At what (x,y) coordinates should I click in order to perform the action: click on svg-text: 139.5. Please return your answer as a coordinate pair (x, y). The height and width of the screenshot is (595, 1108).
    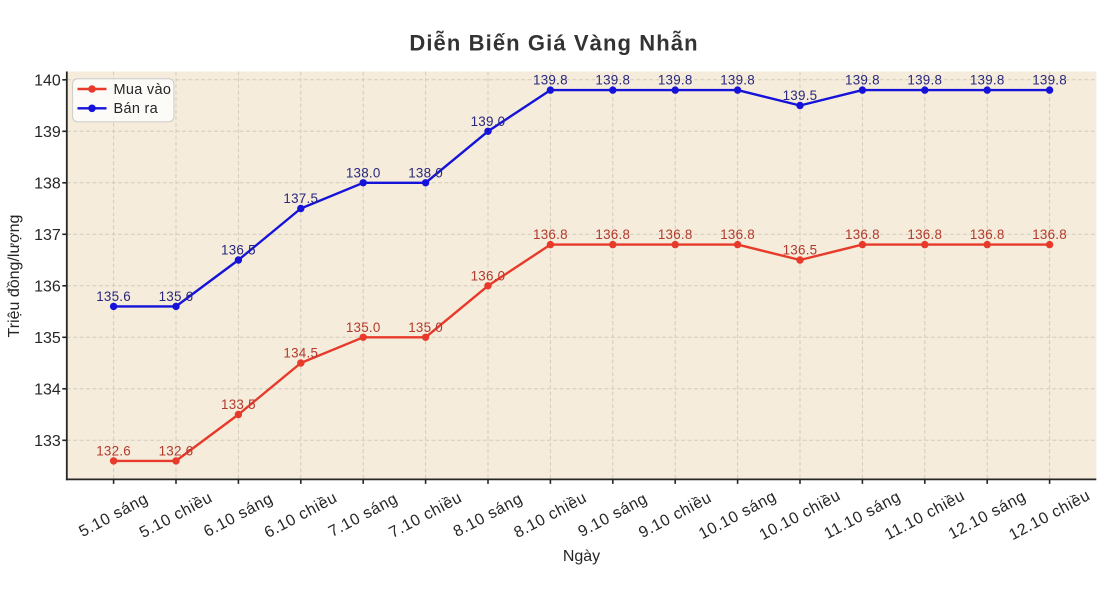
    Looking at the image, I should click on (800, 95).